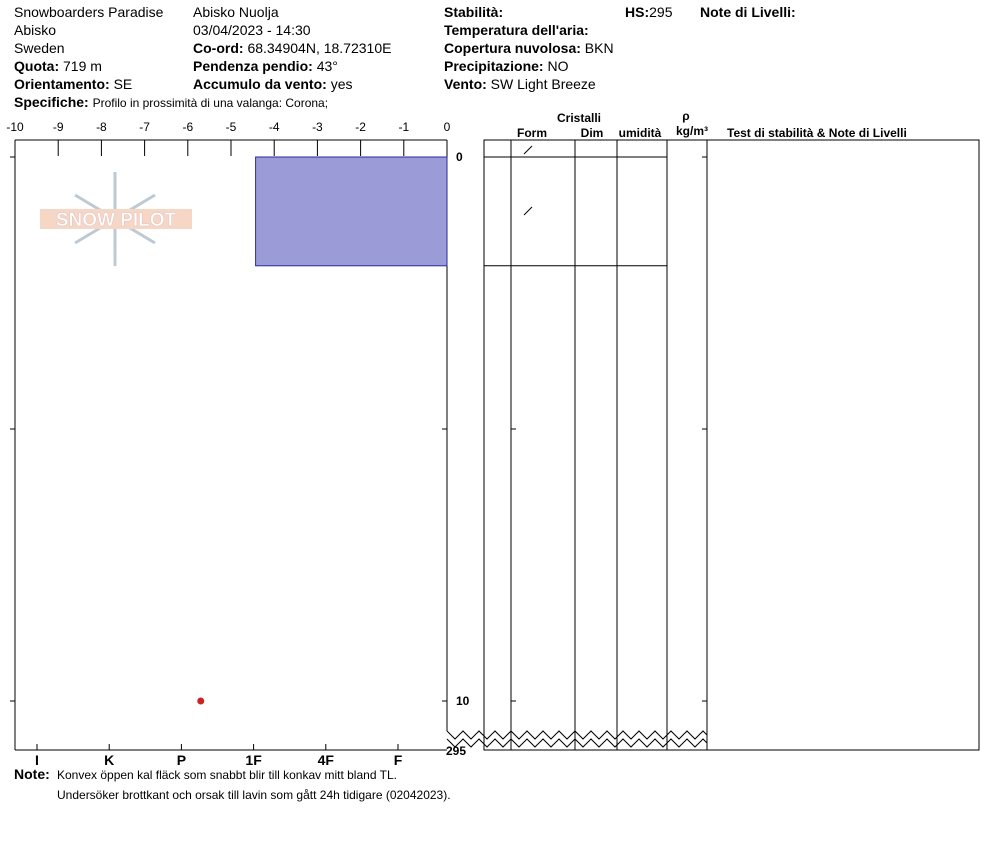  What do you see at coordinates (456, 751) in the screenshot?
I see `hs-depth-label: 295` at bounding box center [456, 751].